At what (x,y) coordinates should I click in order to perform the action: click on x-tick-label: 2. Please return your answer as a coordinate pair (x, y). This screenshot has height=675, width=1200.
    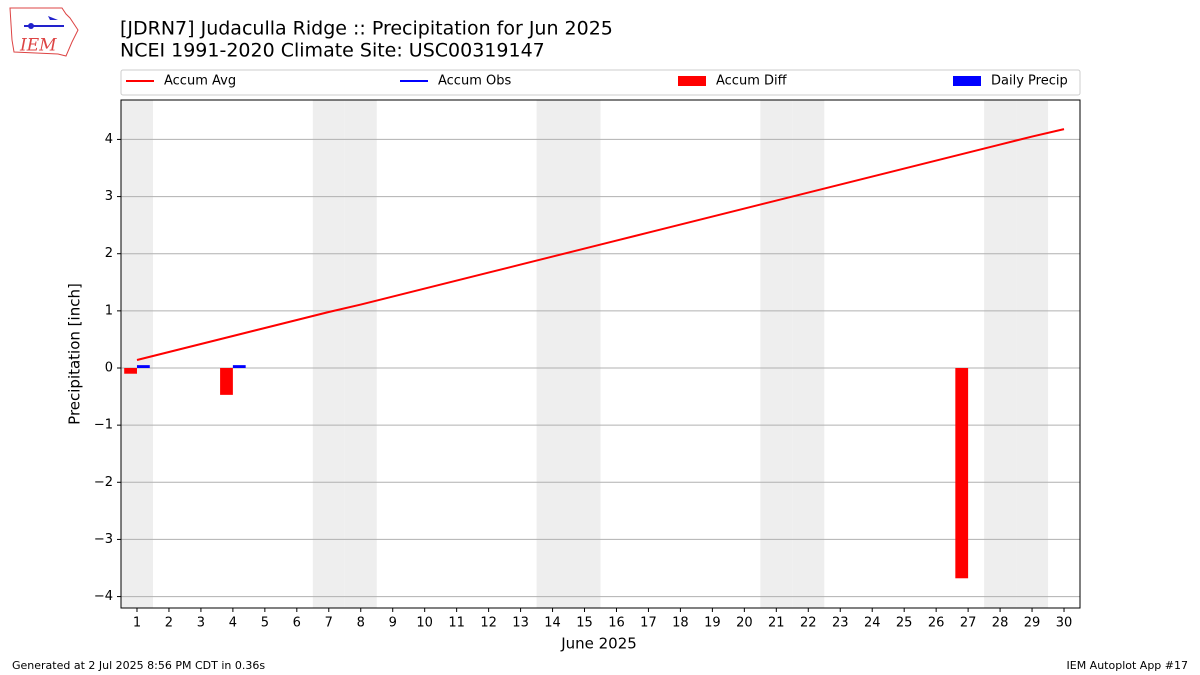
    Looking at the image, I should click on (169, 623).